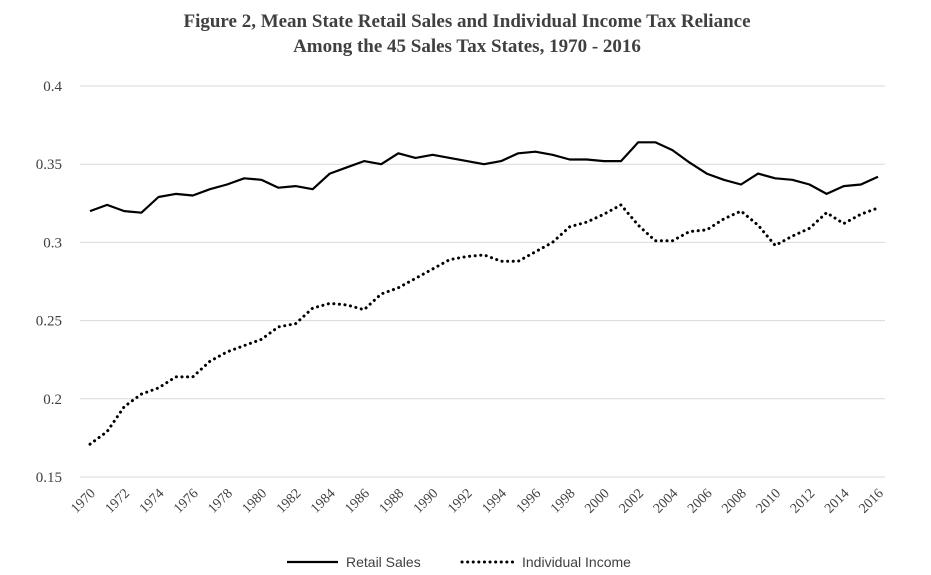  Describe the element at coordinates (49, 282) in the screenshot. I see `y-axis: 0.15 0.2 0.25 0.3 0.35 0.4` at that location.